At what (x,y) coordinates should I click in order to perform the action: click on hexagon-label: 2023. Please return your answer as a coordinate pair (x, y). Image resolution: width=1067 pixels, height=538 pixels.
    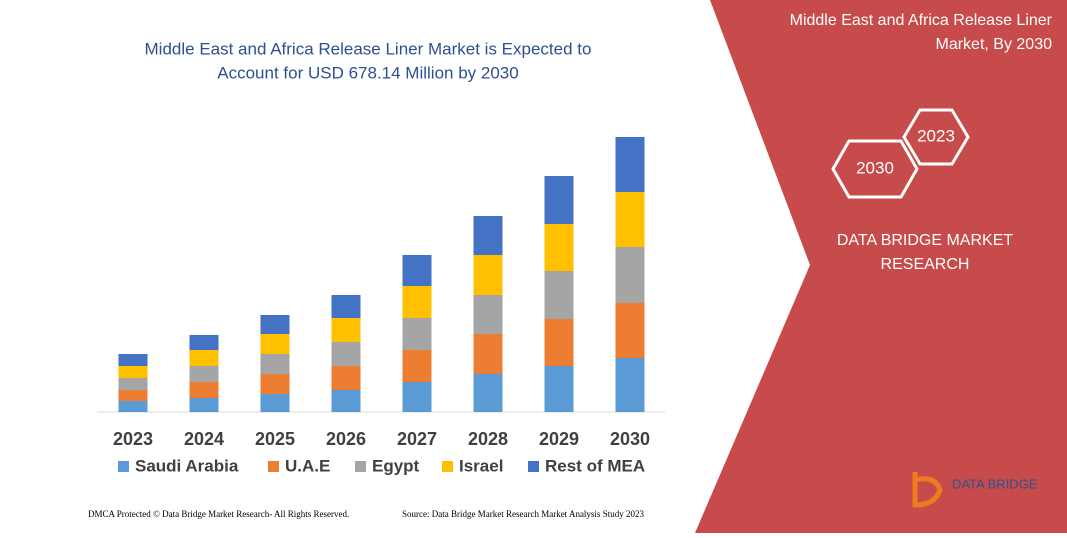
    Looking at the image, I should click on (936, 135).